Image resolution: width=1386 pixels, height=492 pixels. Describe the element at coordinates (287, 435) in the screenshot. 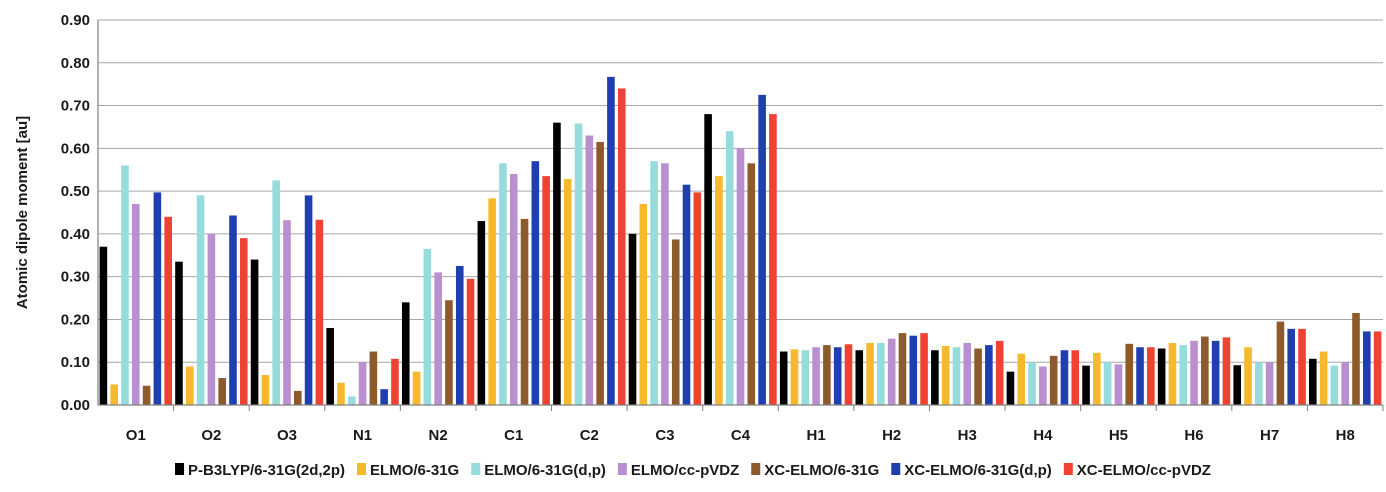

I see `x-tick-label: O3` at that location.